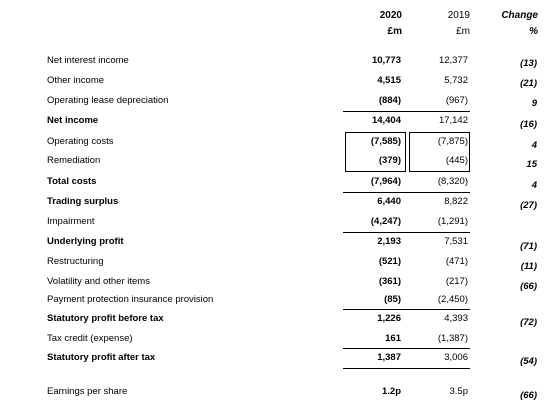 The width and height of the screenshot is (549, 406). What do you see at coordinates (274, 264) in the screenshot?
I see `table-row-restructuring: Restructuring (521) (471) (11)` at bounding box center [274, 264].